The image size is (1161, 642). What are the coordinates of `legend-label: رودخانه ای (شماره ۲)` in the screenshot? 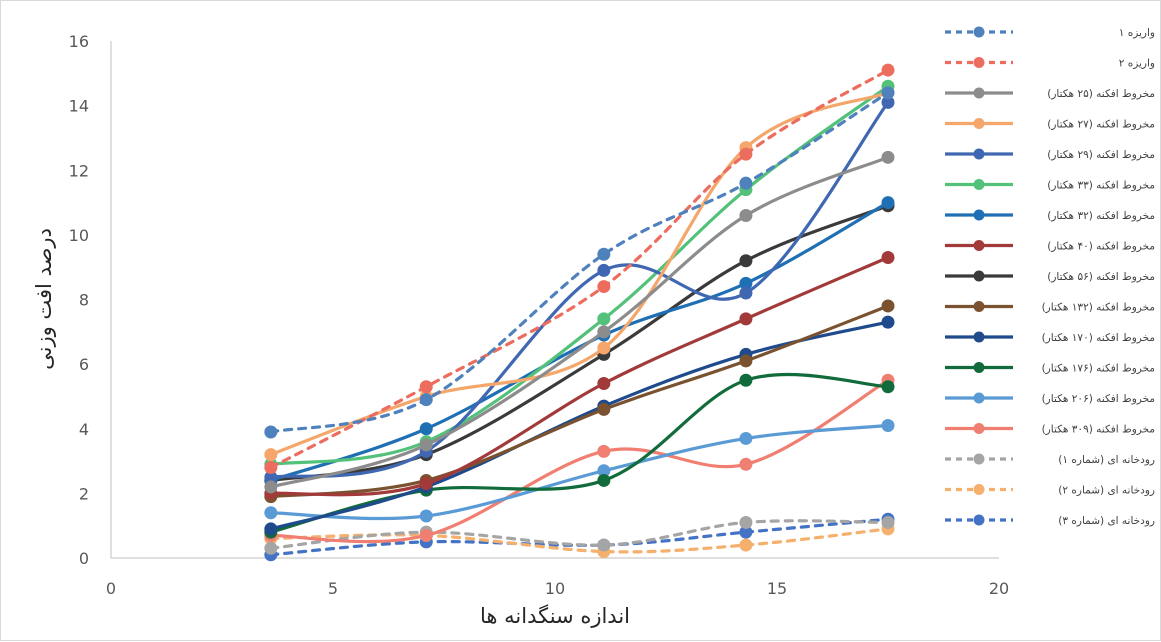 It's located at (1106, 491).